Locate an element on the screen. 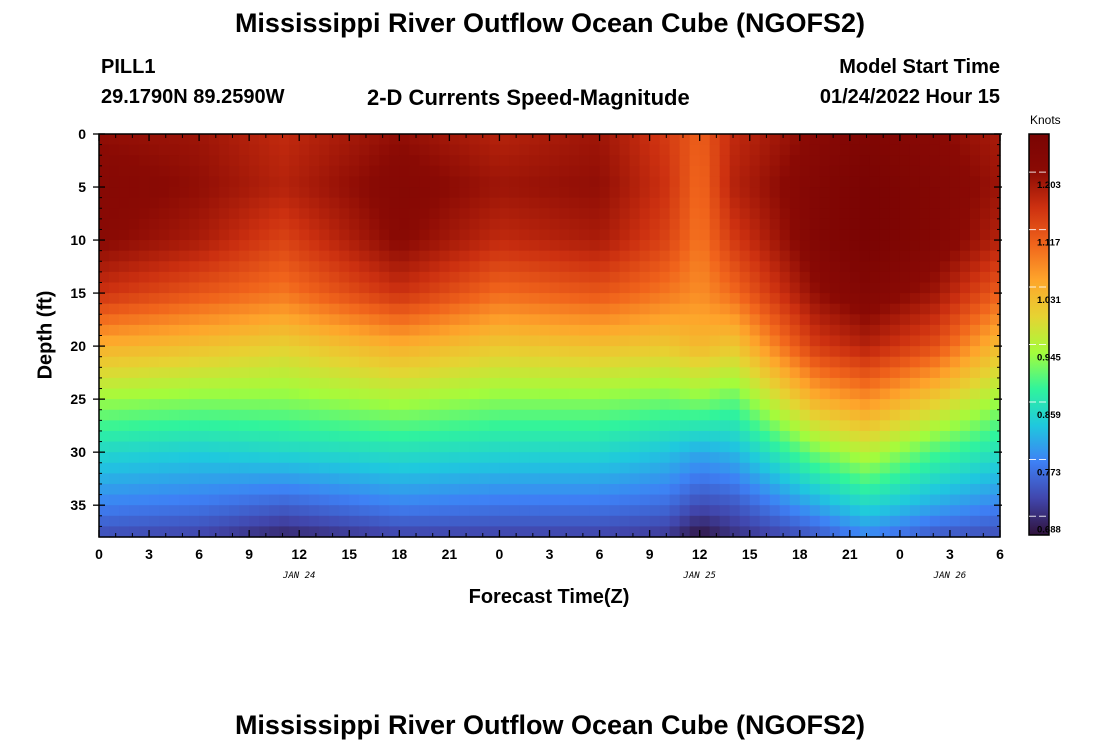 This screenshot has height=750, width=1100. x-tick-label: 0 is located at coordinates (900, 554).